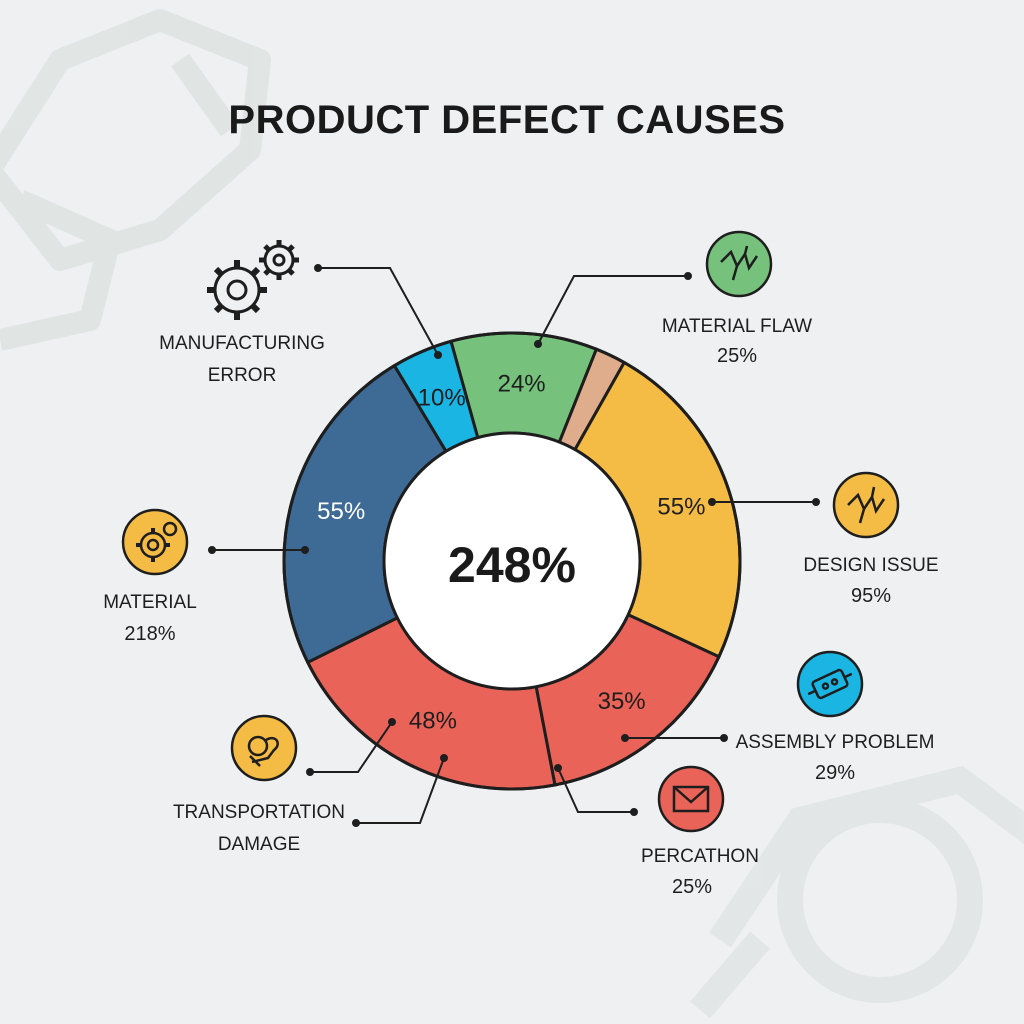 The width and height of the screenshot is (1024, 1024). Describe the element at coordinates (691, 799) in the screenshot. I see `envelope-icon` at that location.